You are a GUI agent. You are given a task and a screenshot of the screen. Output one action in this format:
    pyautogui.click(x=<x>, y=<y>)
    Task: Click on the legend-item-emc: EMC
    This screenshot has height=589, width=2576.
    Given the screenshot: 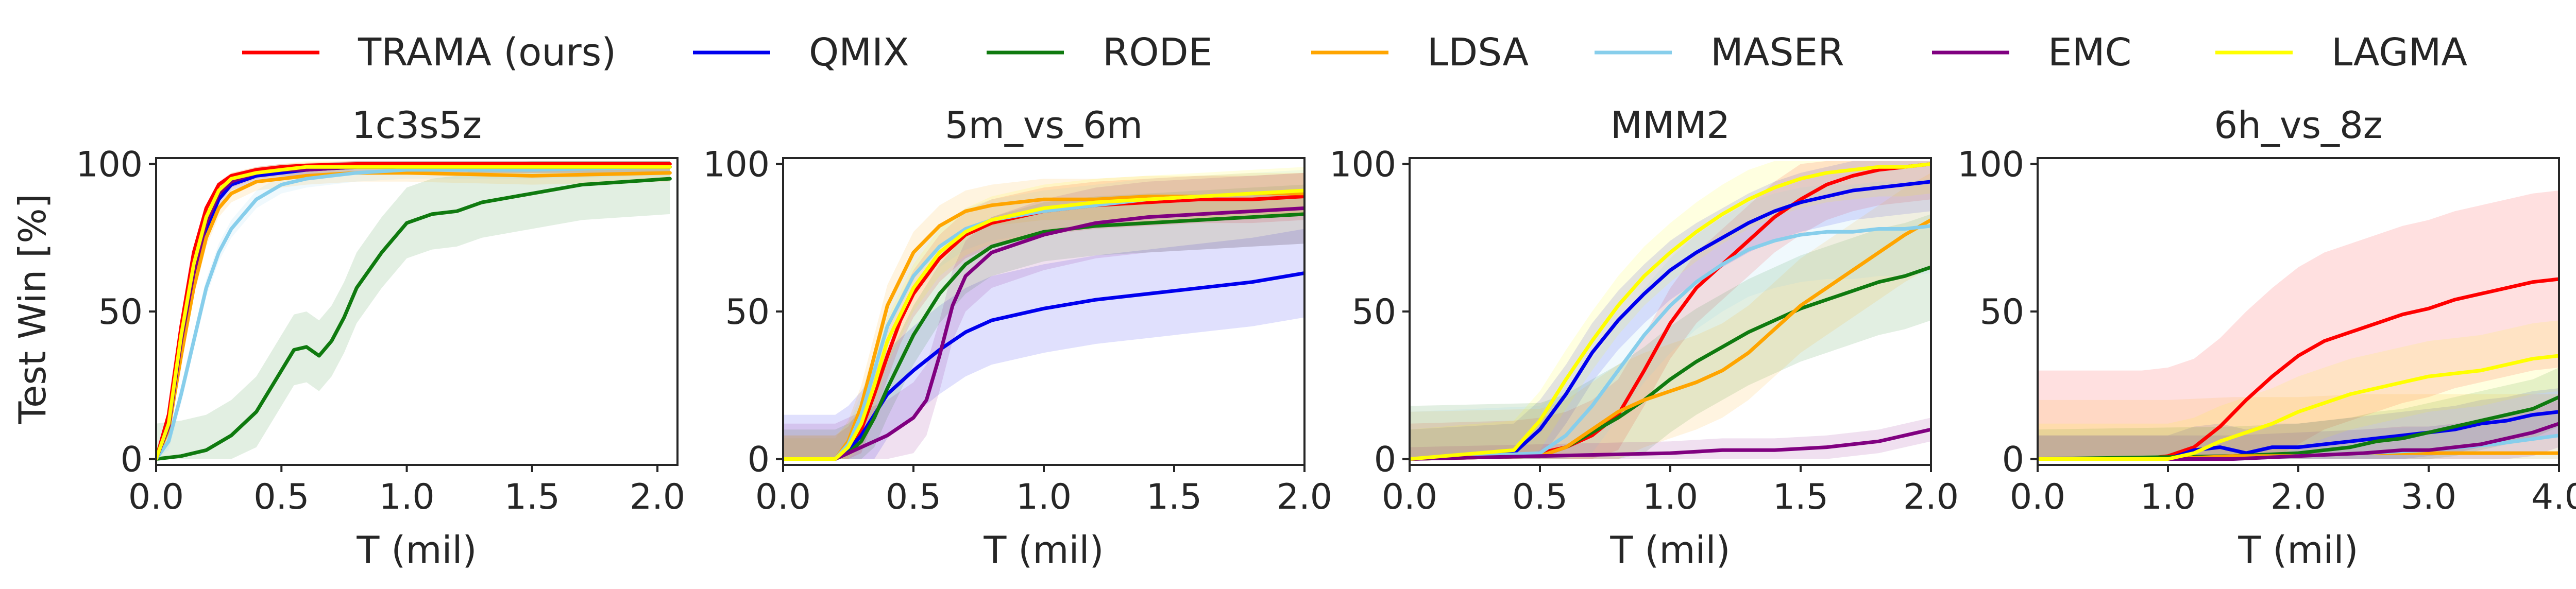 What is the action you would take?
    pyautogui.click(x=2031, y=52)
    